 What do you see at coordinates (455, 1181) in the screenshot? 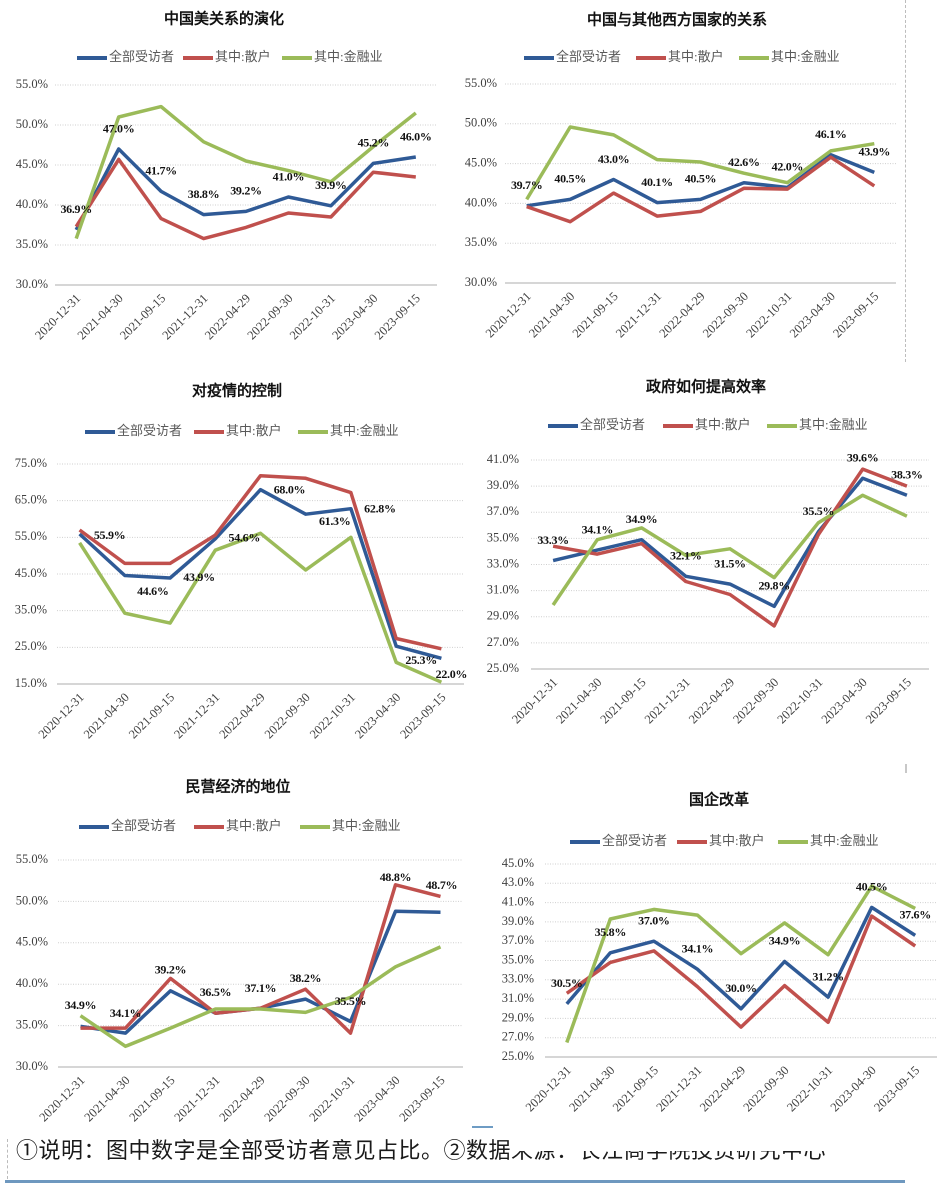
I see `footer-rule` at bounding box center [455, 1181].